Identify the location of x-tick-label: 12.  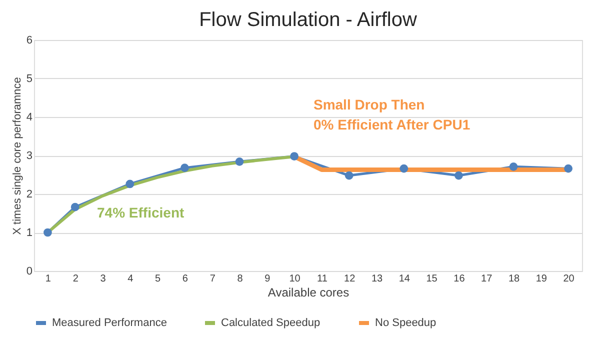
(350, 279).